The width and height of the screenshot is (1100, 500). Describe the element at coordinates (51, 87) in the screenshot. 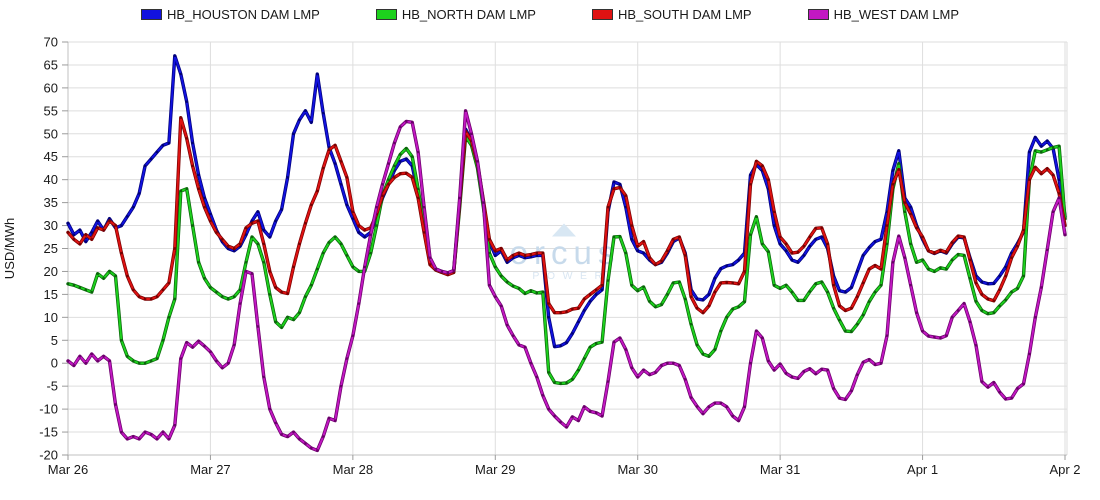

I see `y-tick-label: 60` at that location.